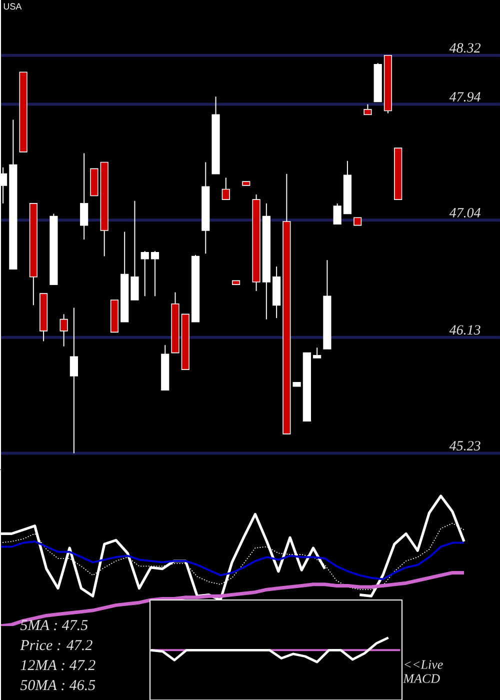 Image resolution: width=500 pixels, height=700 pixels. I want to click on text: 50MA : 46.5, so click(58, 685).